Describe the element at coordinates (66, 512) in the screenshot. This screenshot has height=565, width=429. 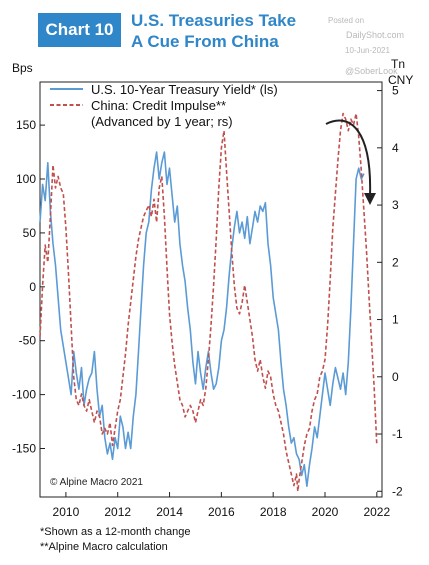
I see `x-tick-label: 2010` at that location.